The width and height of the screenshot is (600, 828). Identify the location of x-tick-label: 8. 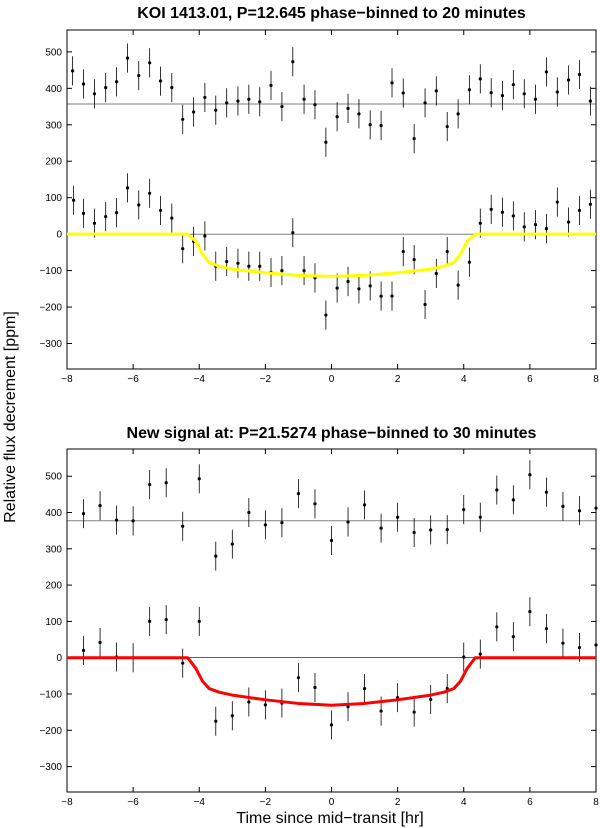
(596, 379).